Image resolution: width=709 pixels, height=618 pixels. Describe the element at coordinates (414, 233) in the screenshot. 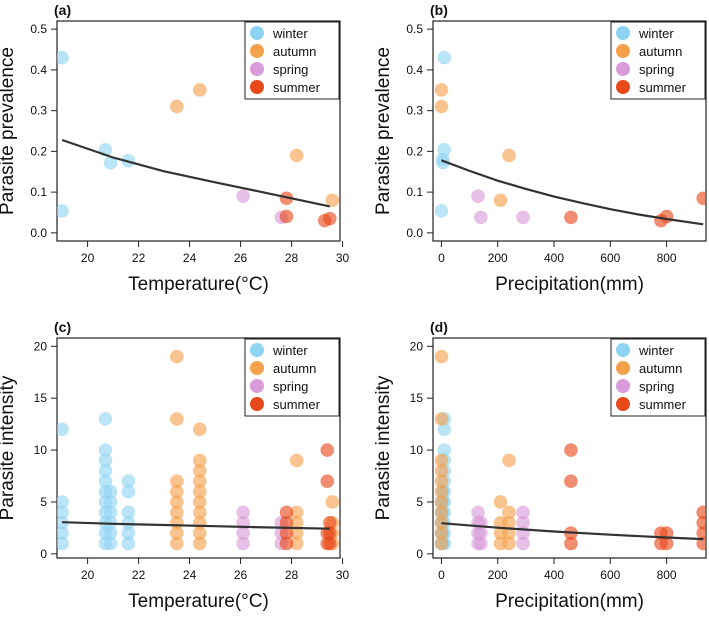

I see `y-tick-label: 0.0` at that location.